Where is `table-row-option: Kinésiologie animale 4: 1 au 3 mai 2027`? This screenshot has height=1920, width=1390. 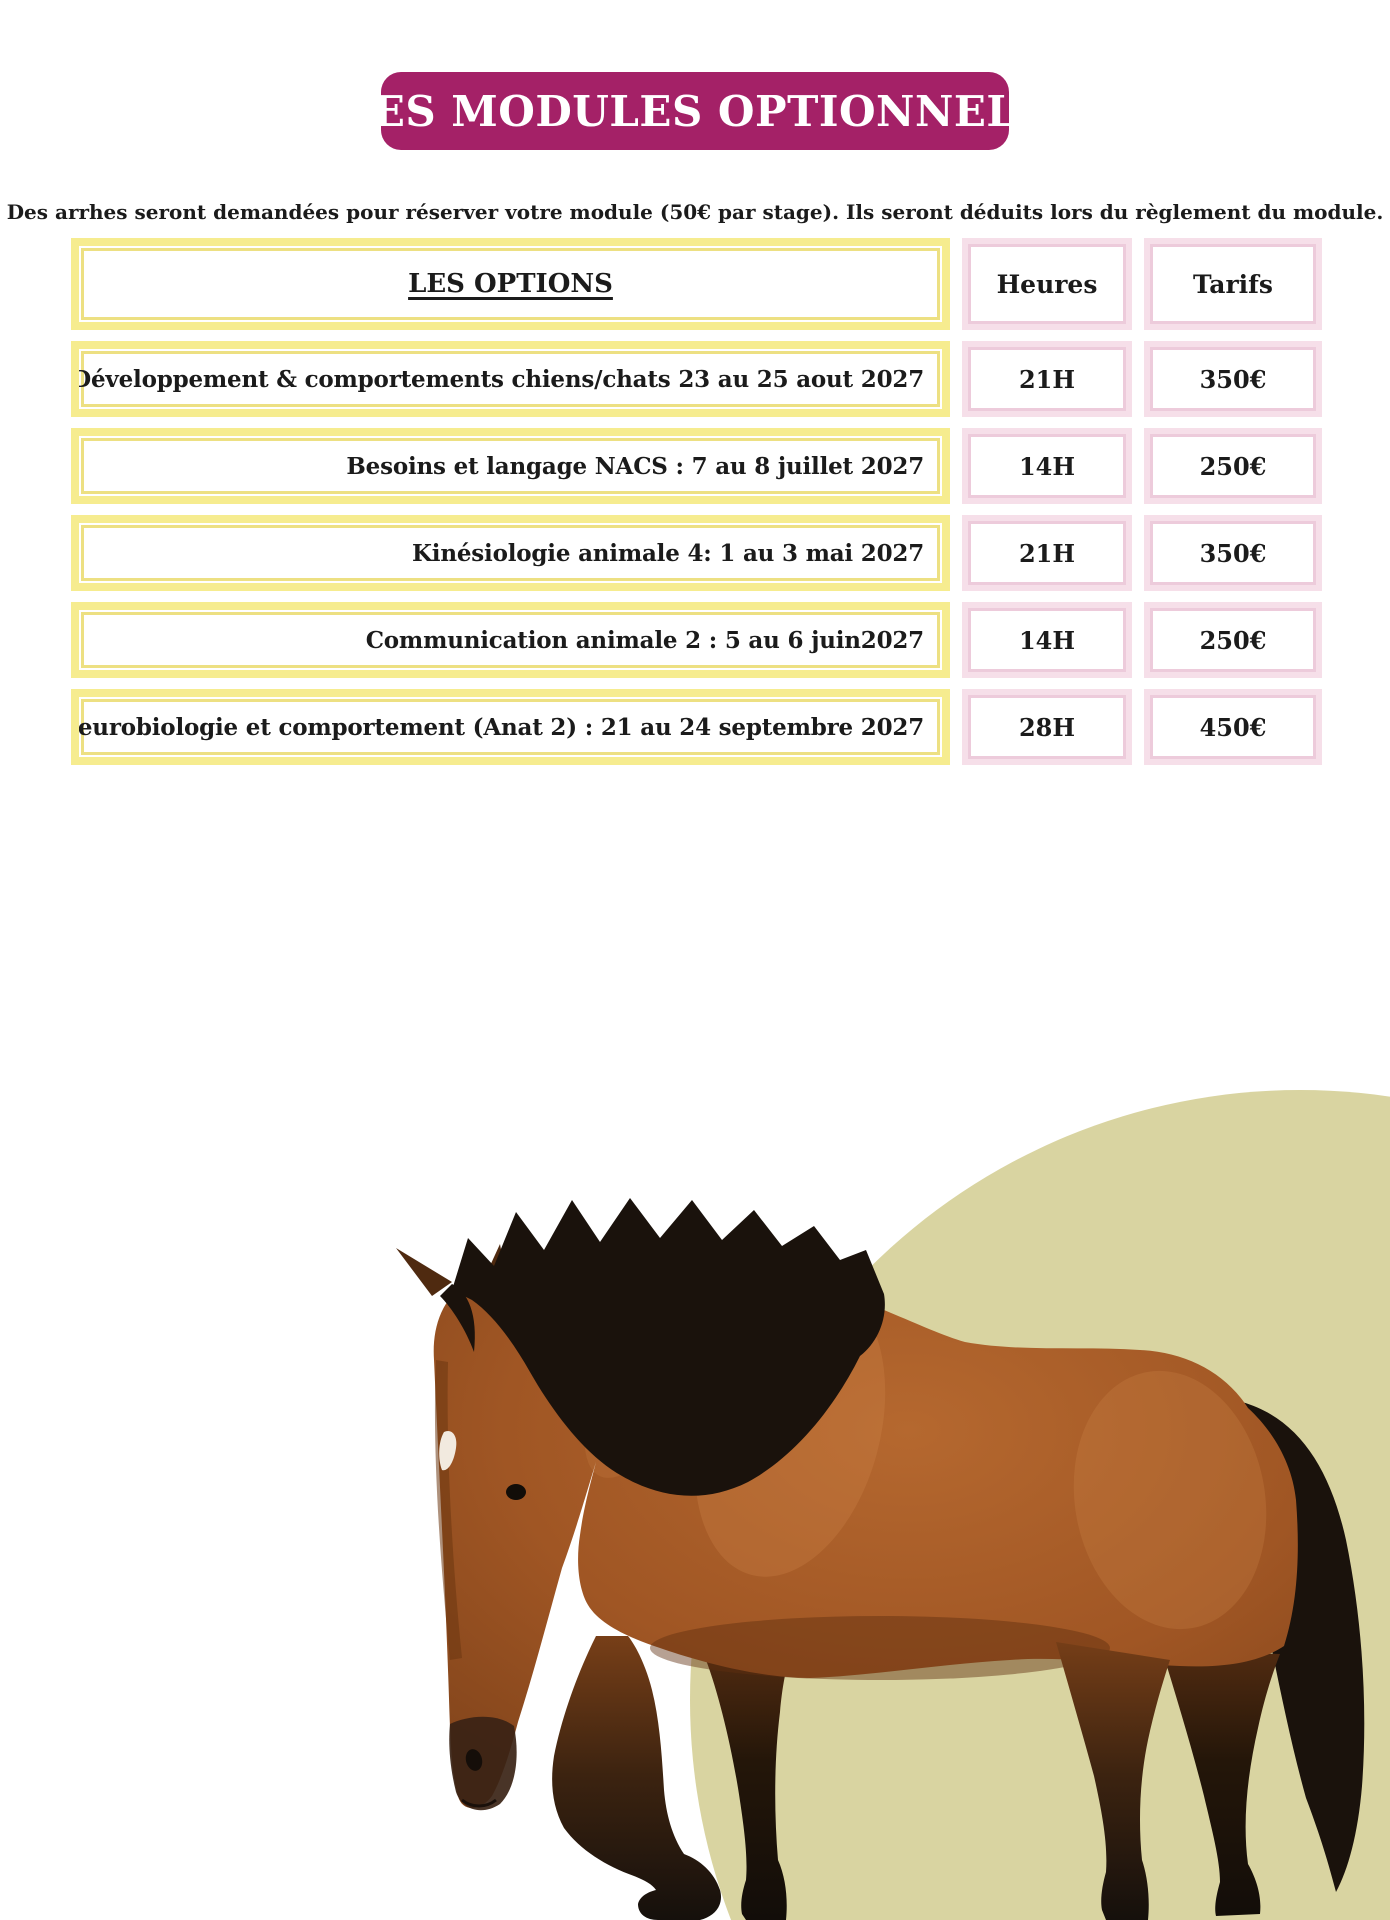
table-row-option: Kinésiologie animale 4: 1 au 3 mai 2027 is located at coordinates (510, 553).